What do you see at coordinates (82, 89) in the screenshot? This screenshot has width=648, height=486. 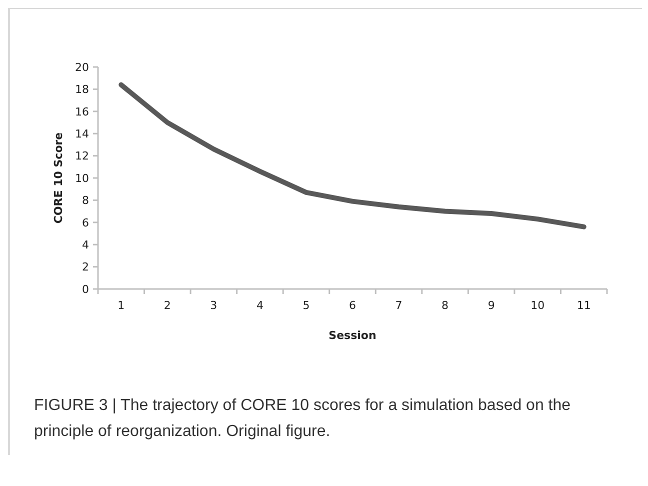 I see `y-tick-label: 18` at bounding box center [82, 89].